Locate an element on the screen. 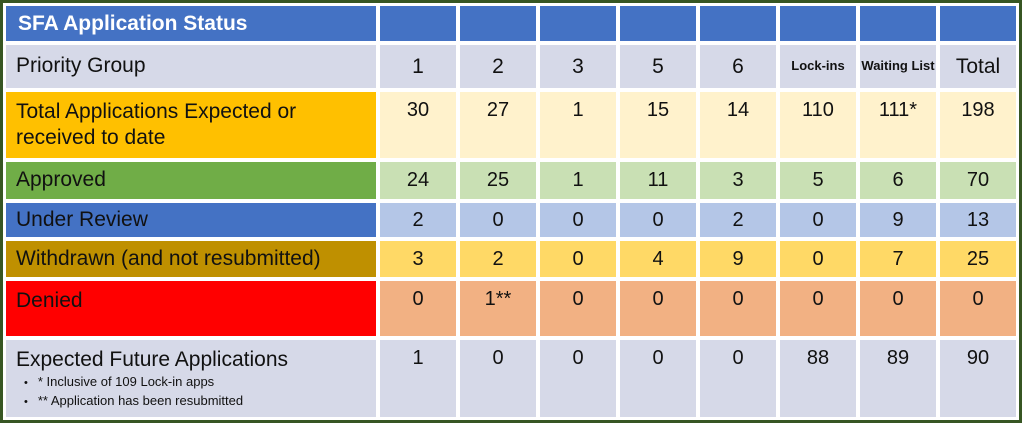 The width and height of the screenshot is (1022, 423). value-cell-withdrawn-col4: 4 is located at coordinates (658, 259).